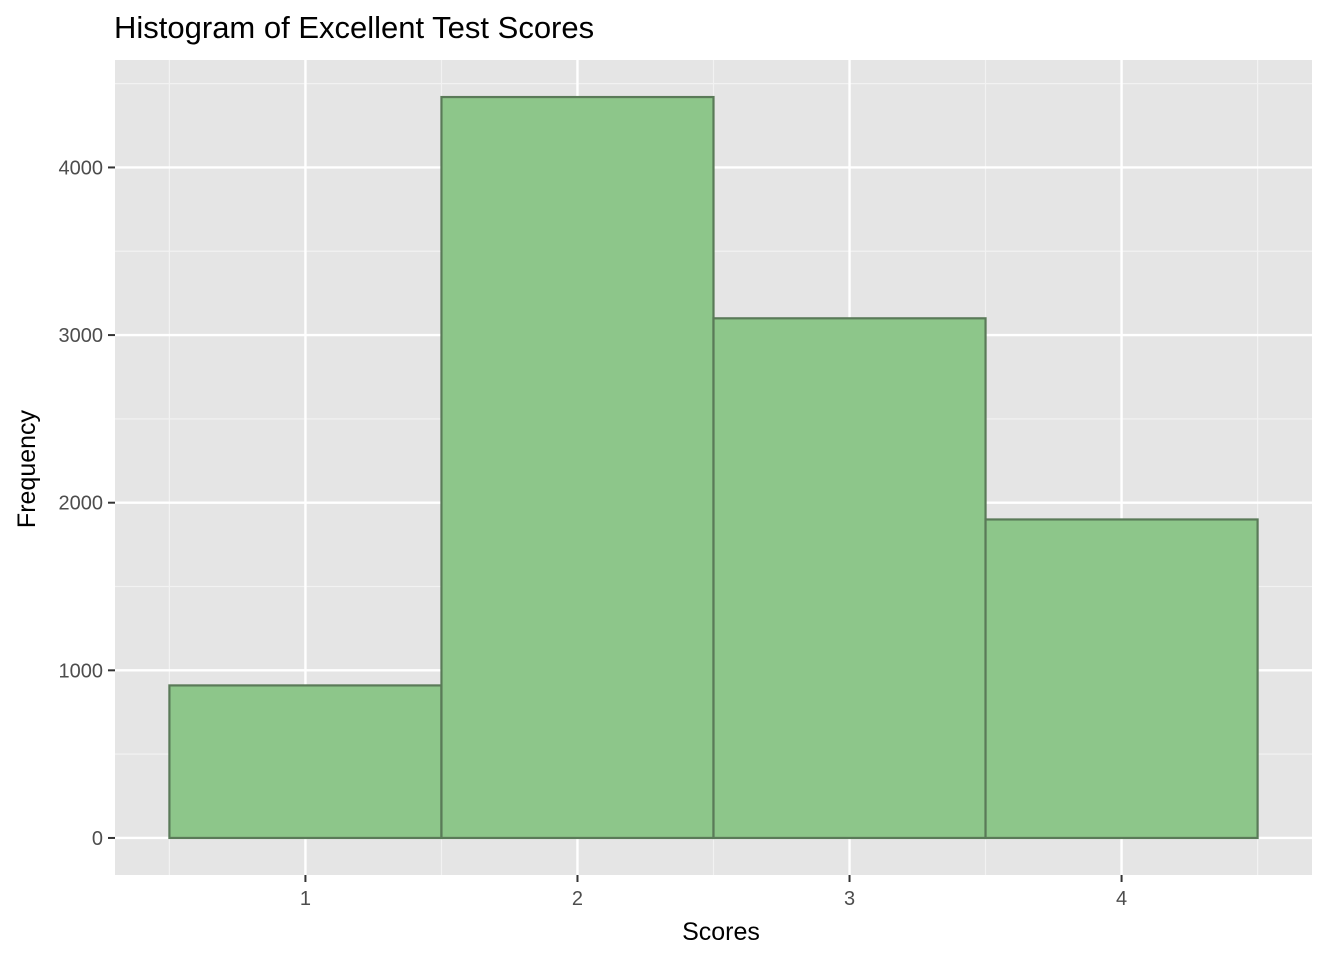 The height and width of the screenshot is (960, 1344). I want to click on chart-title: Histogram of Excellent Test Scores, so click(354, 27).